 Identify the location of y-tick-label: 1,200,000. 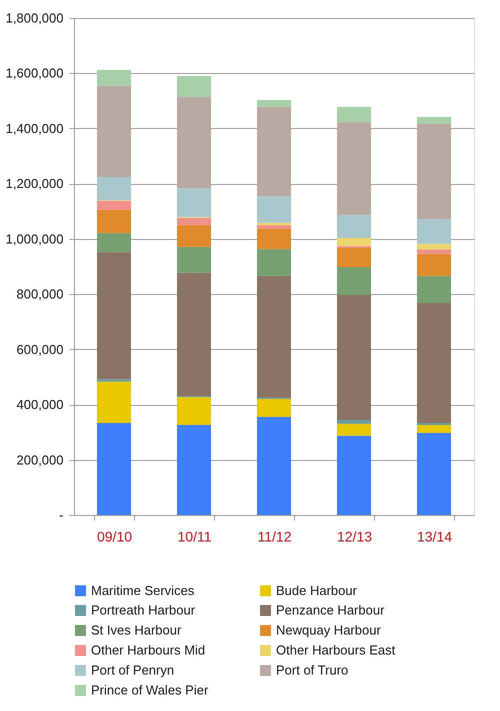
(35, 184).